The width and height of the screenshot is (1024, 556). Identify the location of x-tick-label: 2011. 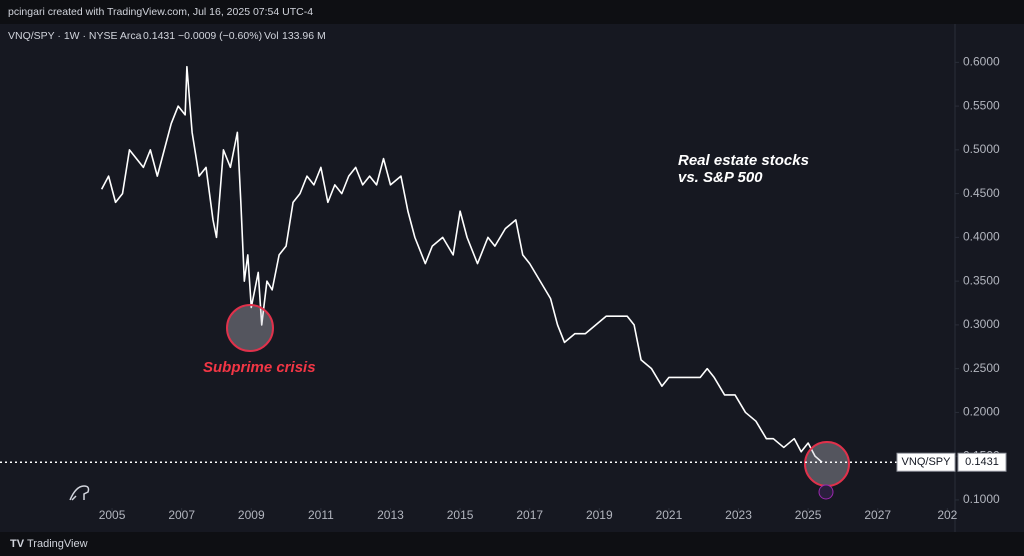
(321, 515).